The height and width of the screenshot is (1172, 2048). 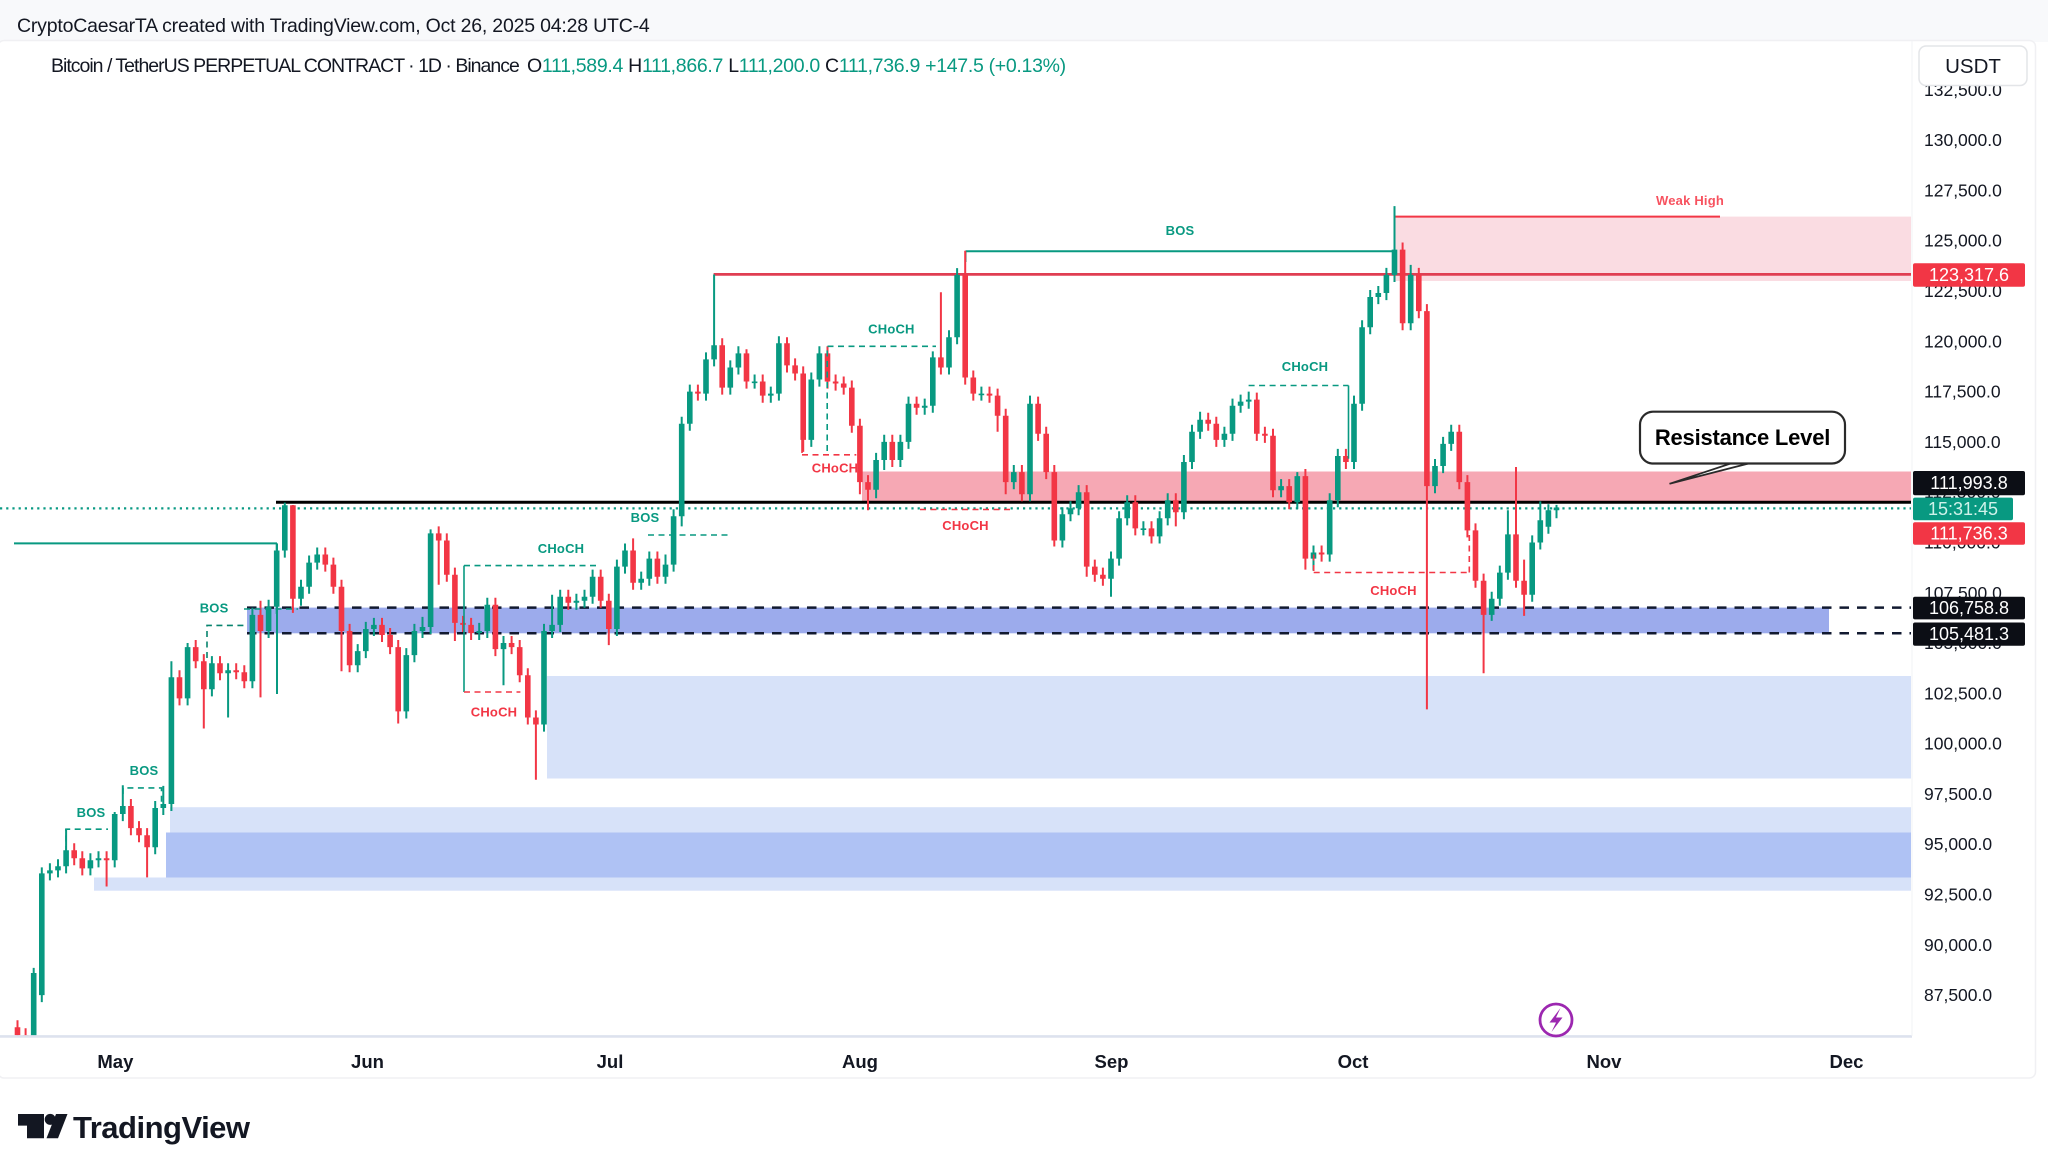 I want to click on svg-text: 100,000.0, so click(x=1963, y=744).